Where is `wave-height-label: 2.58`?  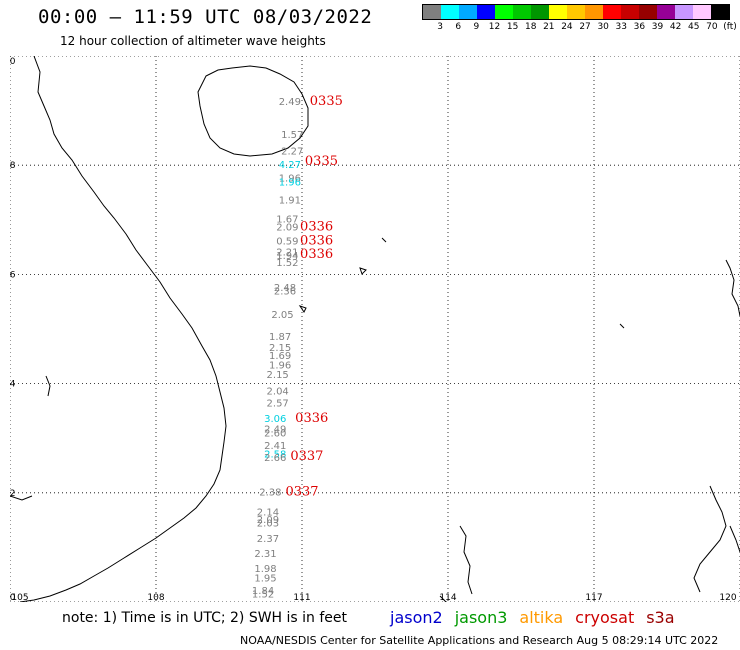 wave-height-label: 2.58 is located at coordinates (275, 454).